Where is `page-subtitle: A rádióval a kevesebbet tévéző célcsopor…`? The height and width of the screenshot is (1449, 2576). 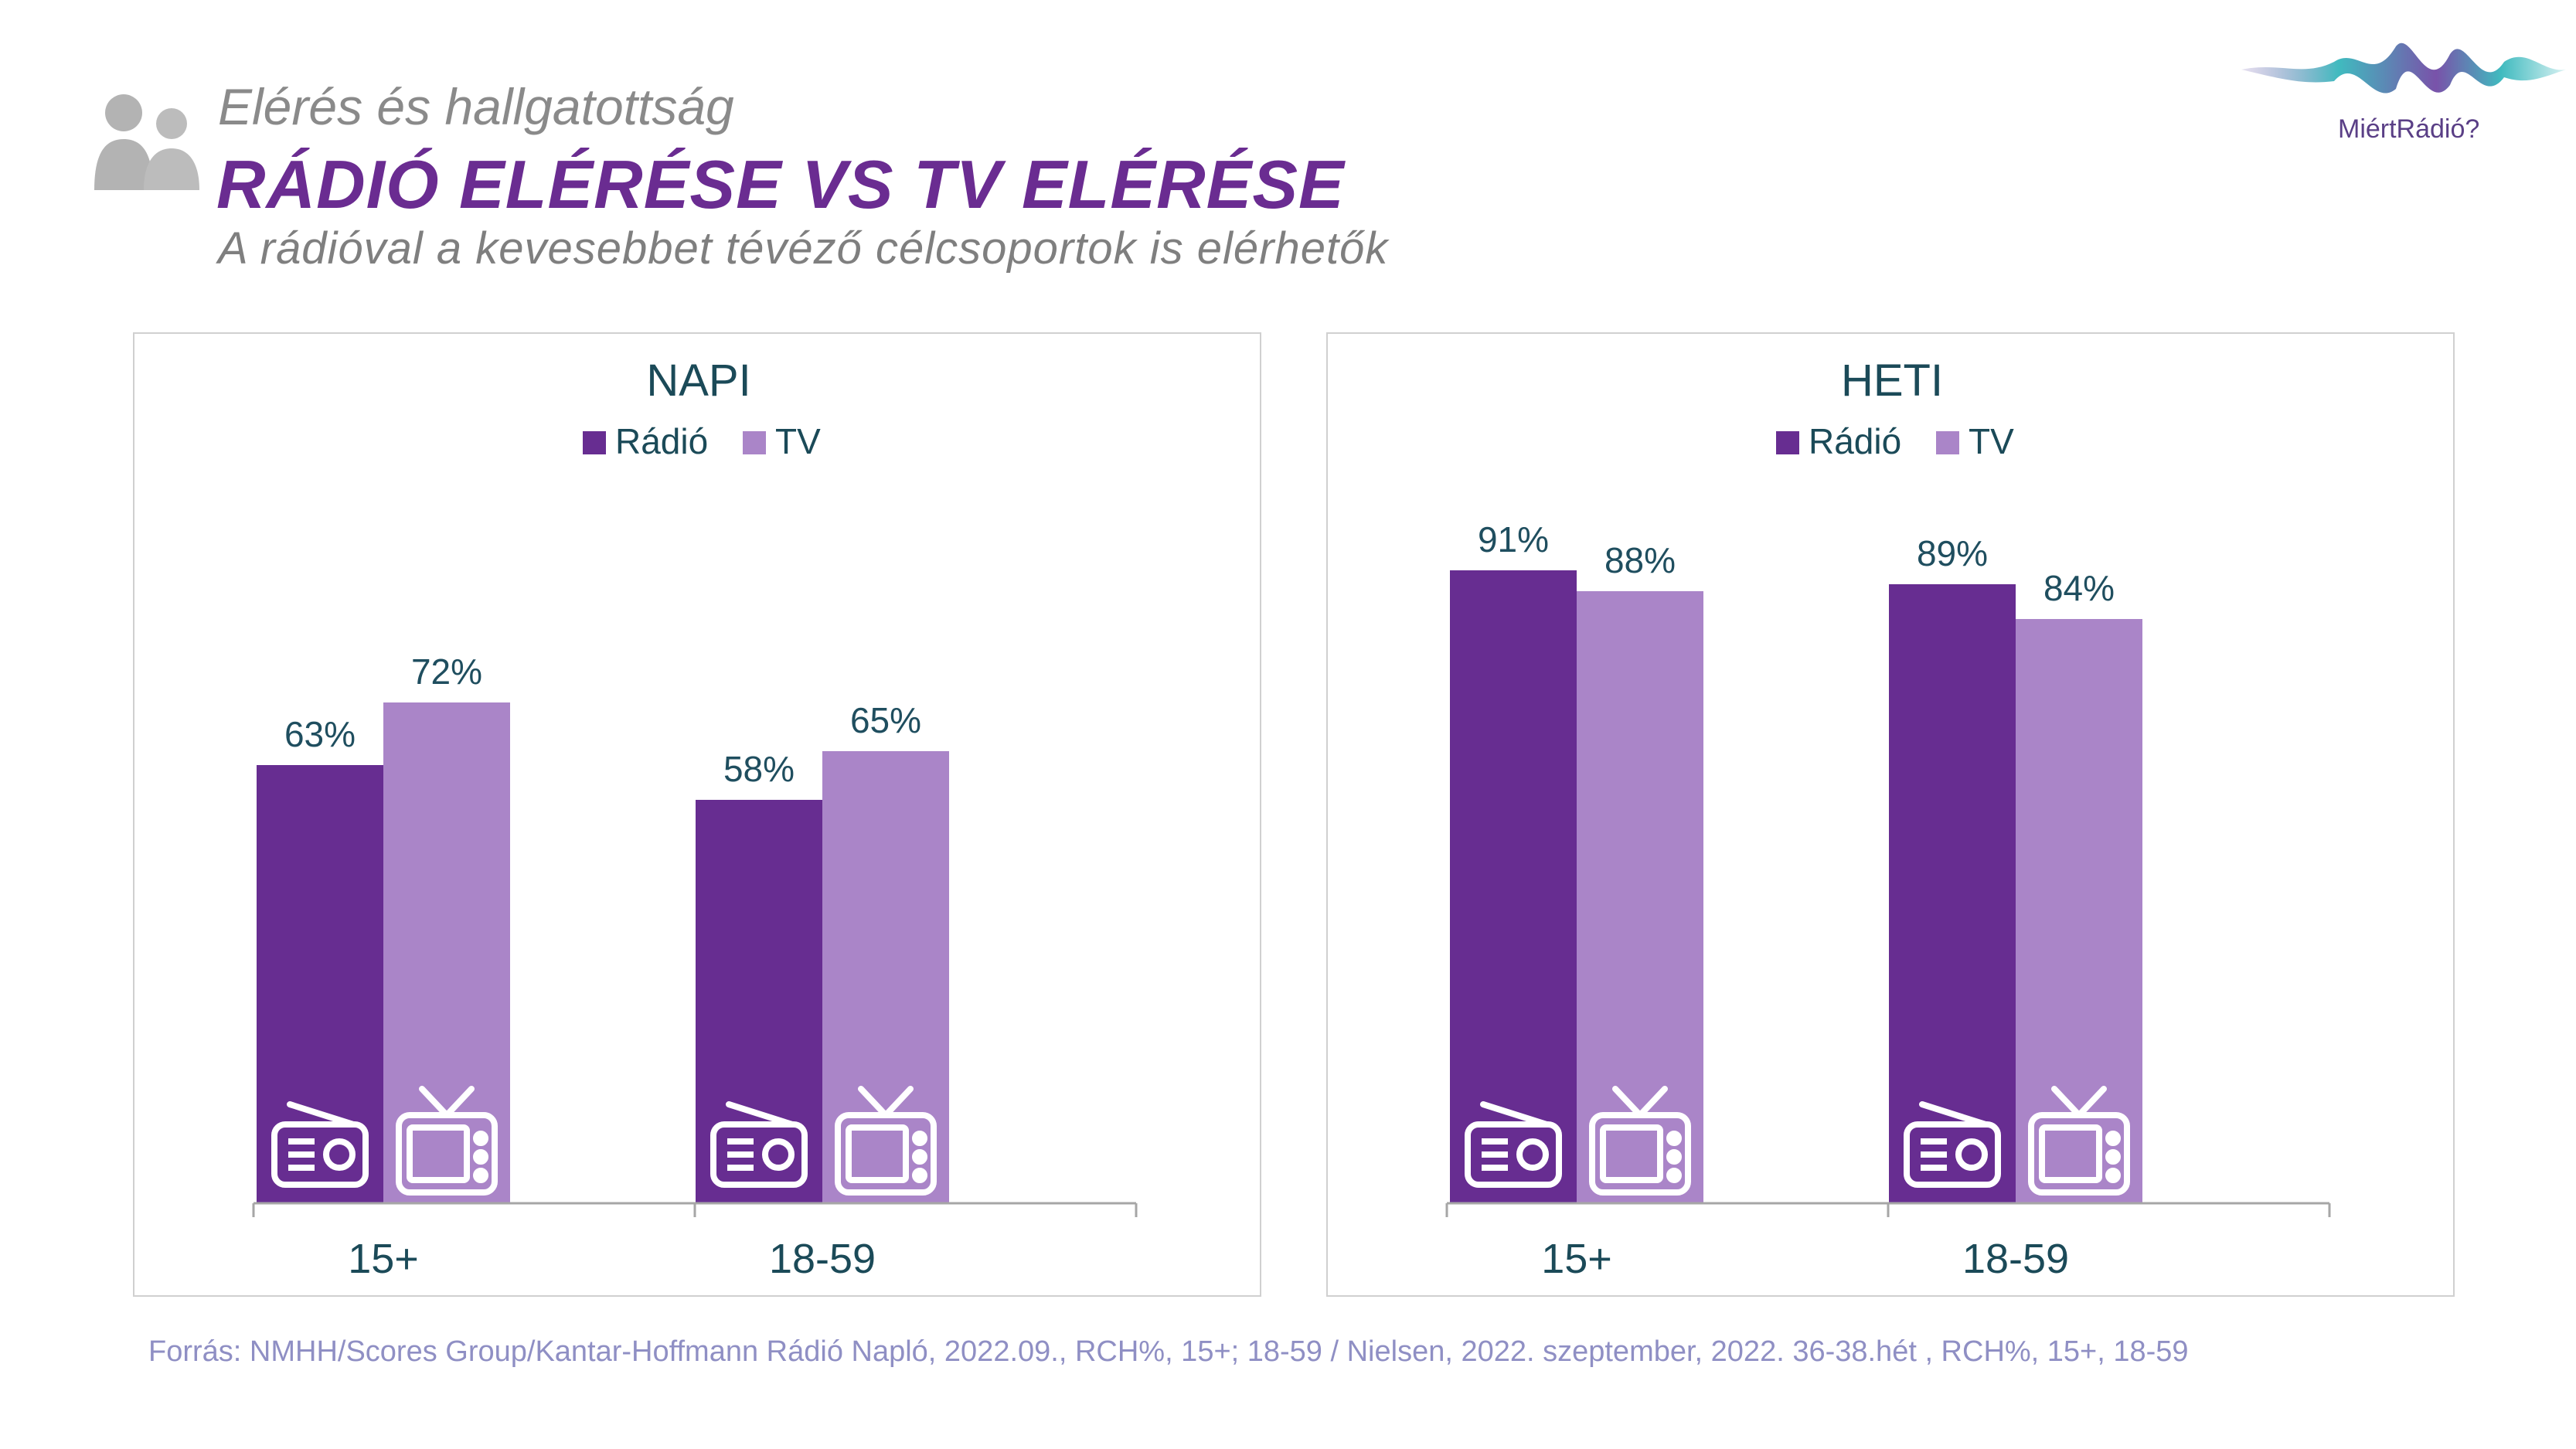
page-subtitle: A rádióval a kevesebbet tévéző célcsopor… is located at coordinates (804, 248).